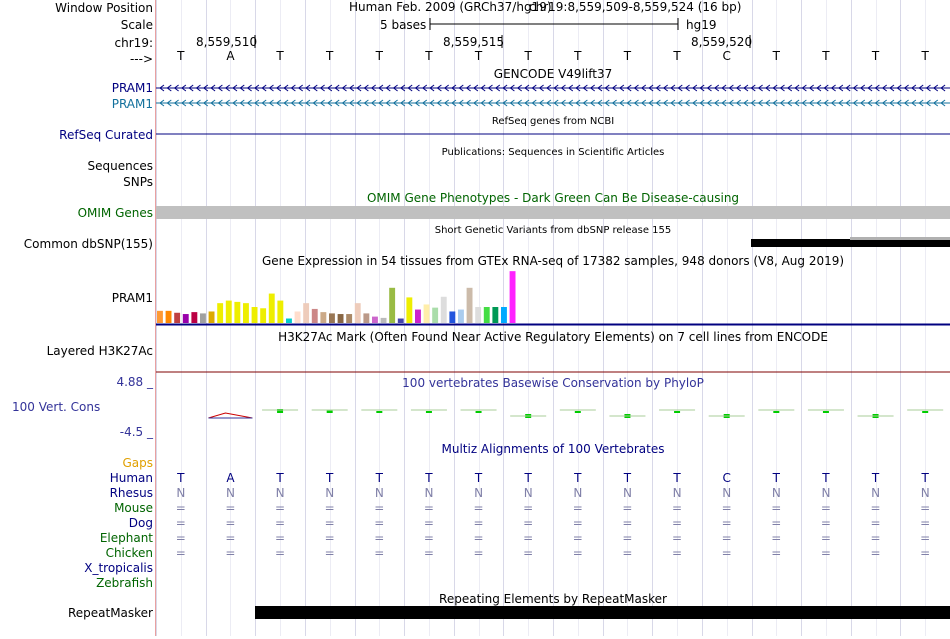  What do you see at coordinates (129, 553) in the screenshot?
I see `species-chicken: Chicken` at bounding box center [129, 553].